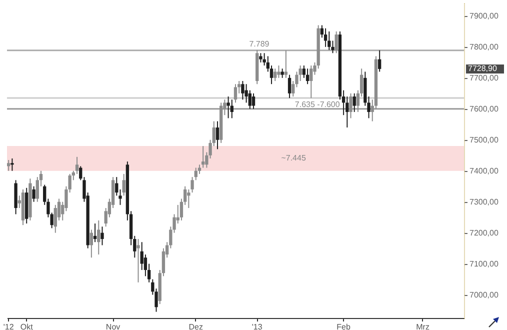 The image size is (507, 330). What do you see at coordinates (27, 326) in the screenshot?
I see `x-tick-label: Okt` at bounding box center [27, 326].